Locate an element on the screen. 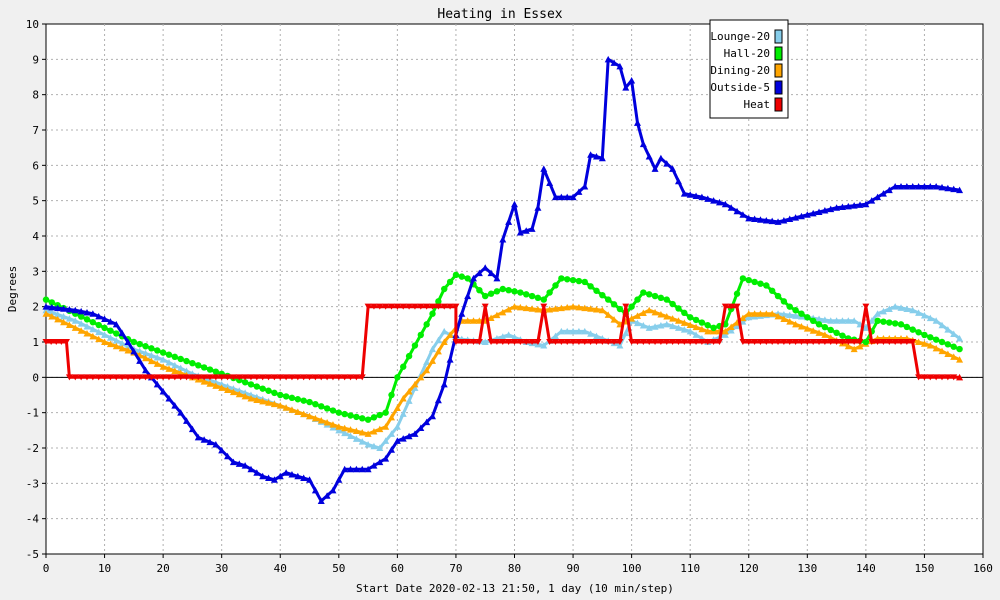 This screenshot has width=1000, height=600. x-tick-label: 80 is located at coordinates (514, 568).